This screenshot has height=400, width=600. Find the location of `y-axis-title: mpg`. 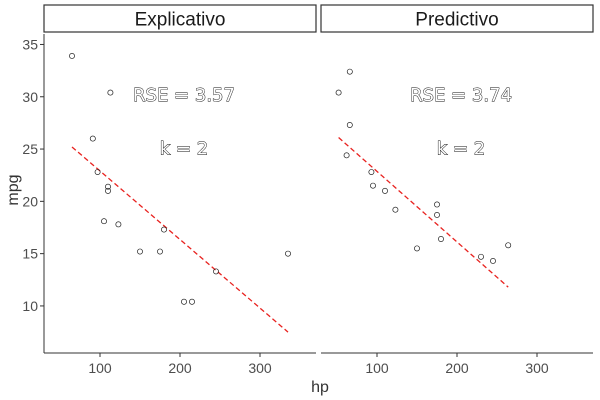

y-axis-title: mpg is located at coordinates (13, 189).